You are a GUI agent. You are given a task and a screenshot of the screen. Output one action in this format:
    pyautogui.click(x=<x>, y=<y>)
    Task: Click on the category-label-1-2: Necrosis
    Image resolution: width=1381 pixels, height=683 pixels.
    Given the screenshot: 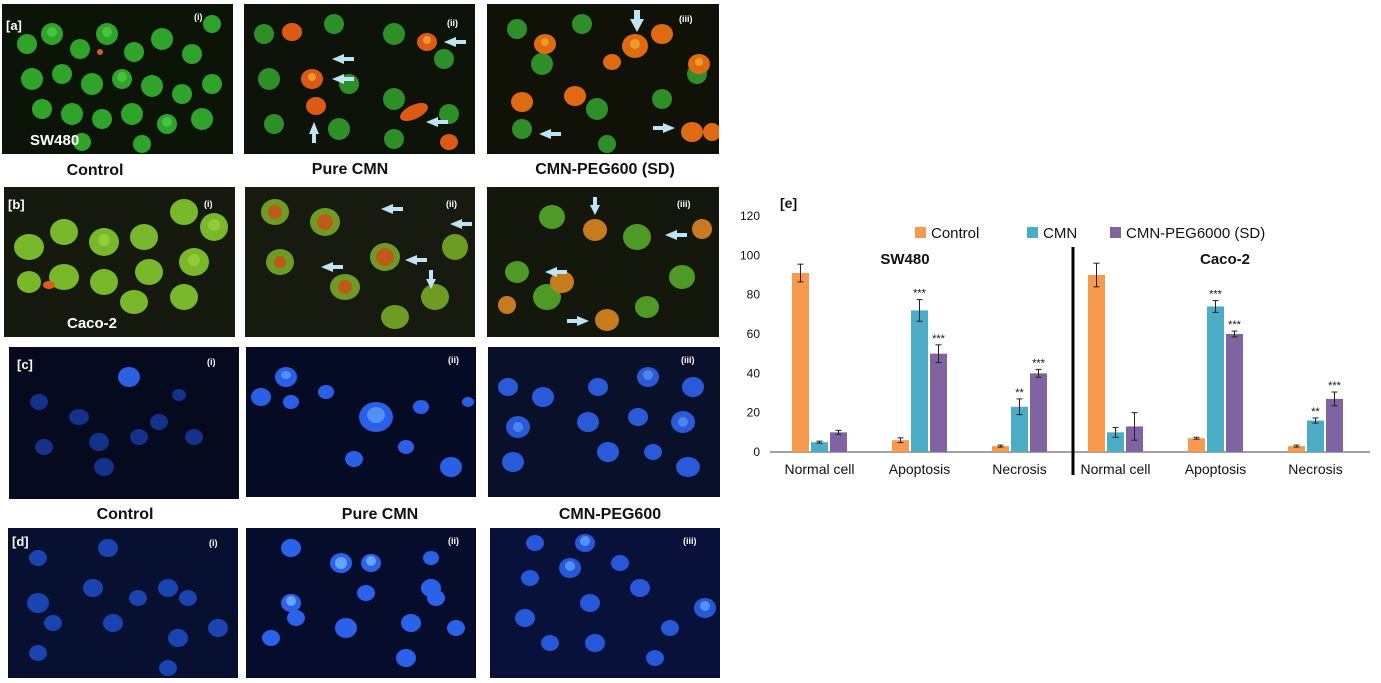 What is the action you would take?
    pyautogui.click(x=1315, y=469)
    